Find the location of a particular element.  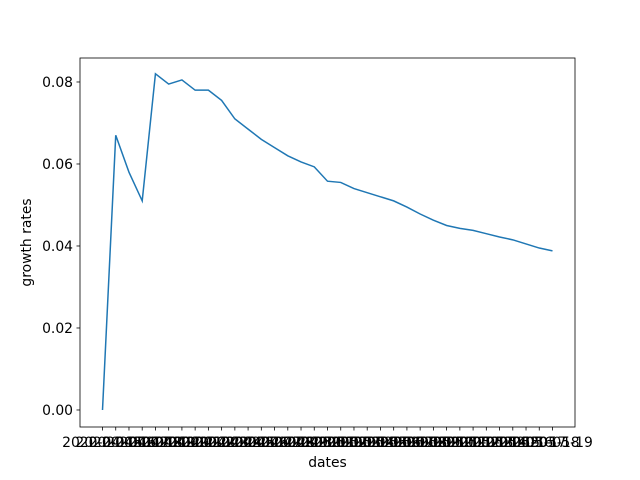

x-axis-label: dates is located at coordinates (327, 463).